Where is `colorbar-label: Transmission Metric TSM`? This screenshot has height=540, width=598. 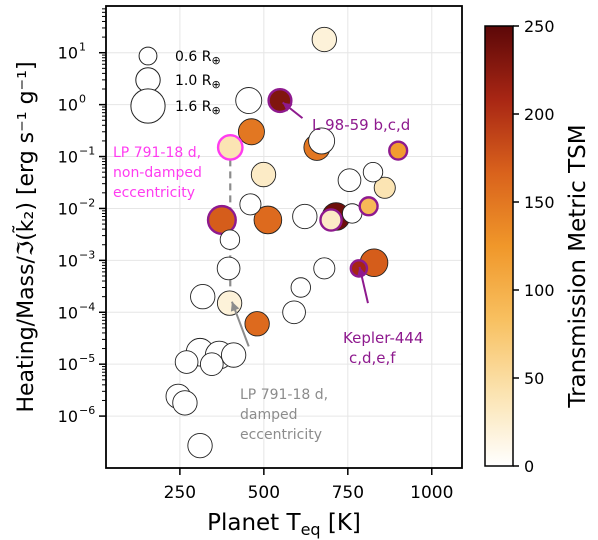 colorbar-label: Transmission Metric TSM is located at coordinates (578, 266).